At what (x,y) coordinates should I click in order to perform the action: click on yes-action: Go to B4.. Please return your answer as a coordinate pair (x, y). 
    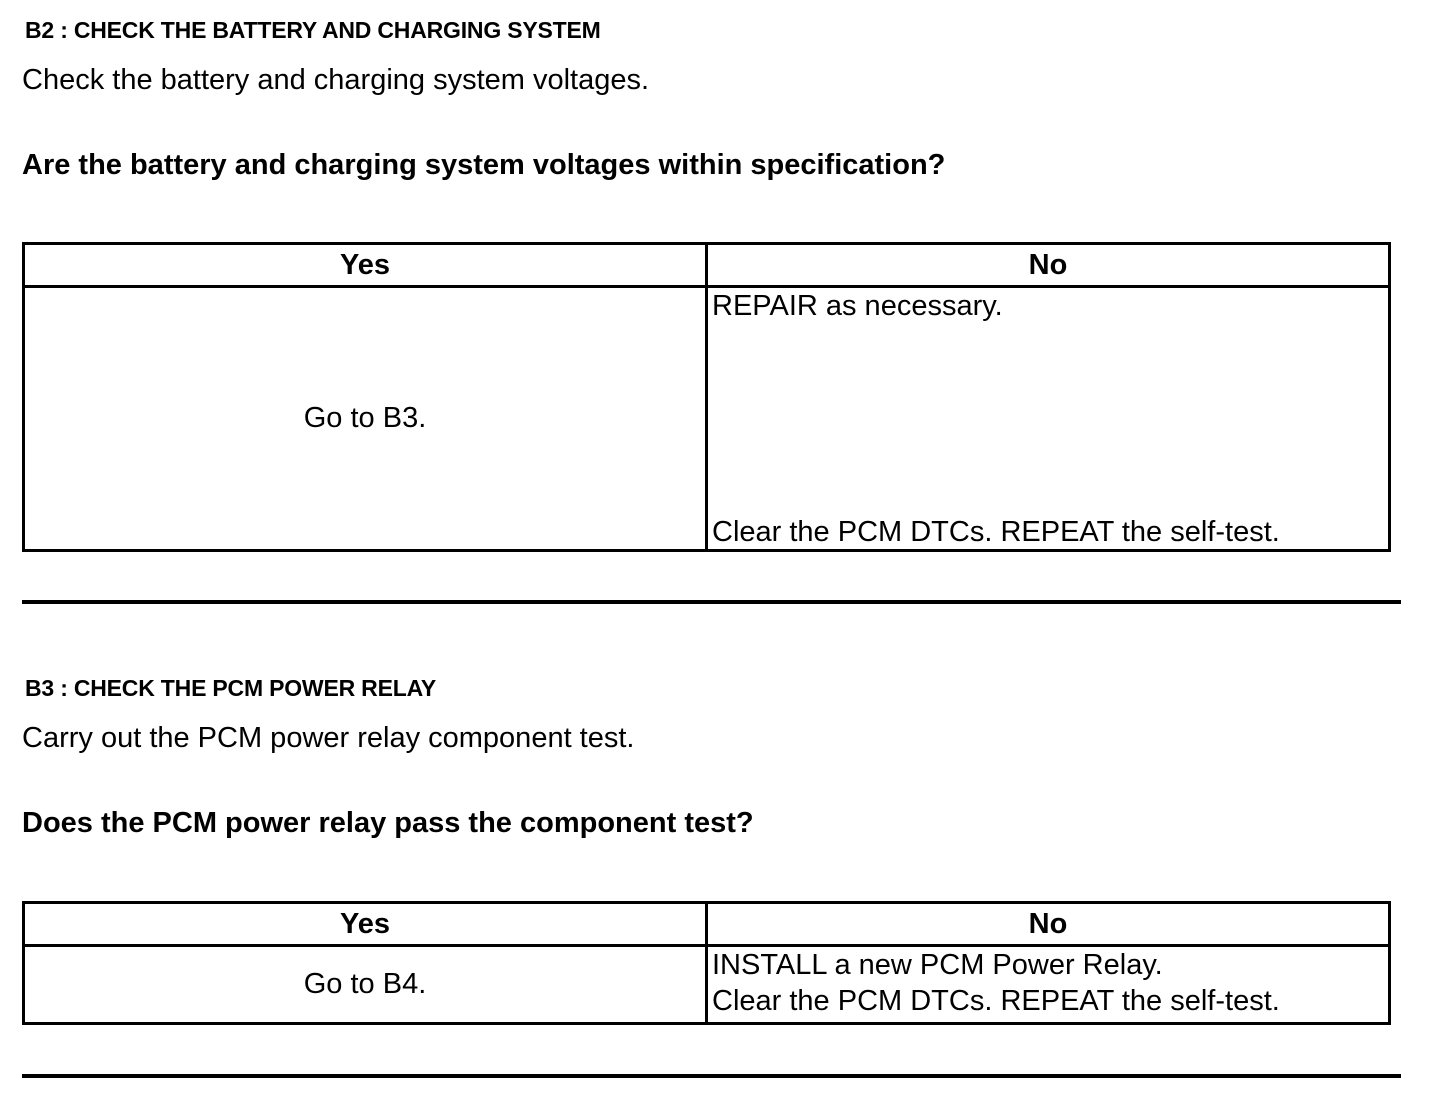
    Looking at the image, I should click on (365, 984).